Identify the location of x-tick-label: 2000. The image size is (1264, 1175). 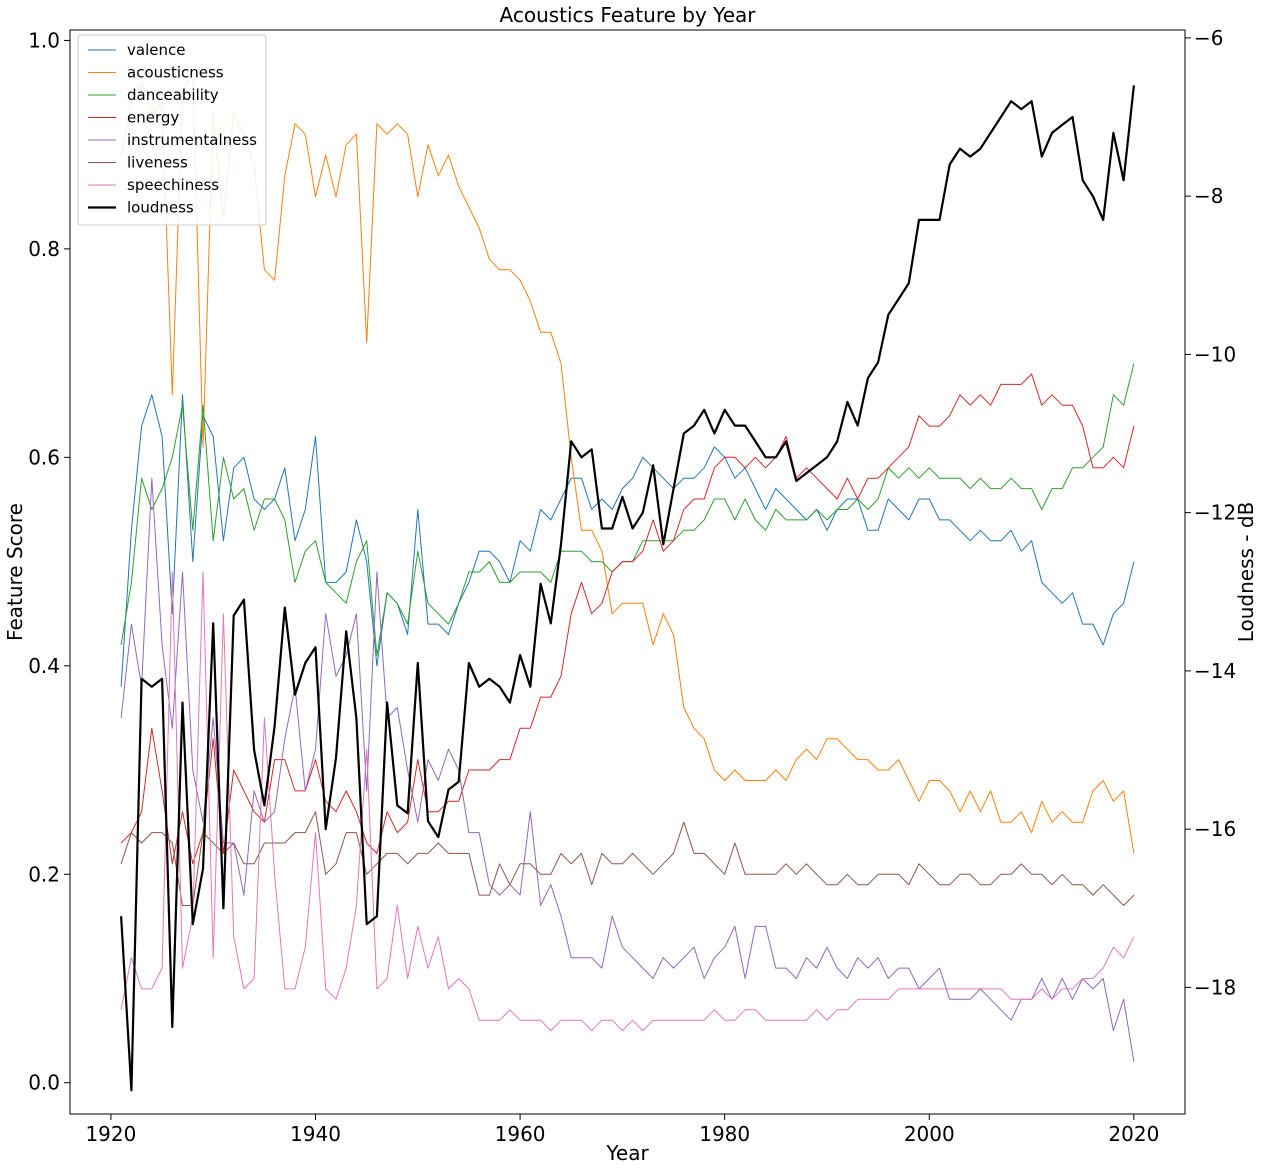
(929, 1134).